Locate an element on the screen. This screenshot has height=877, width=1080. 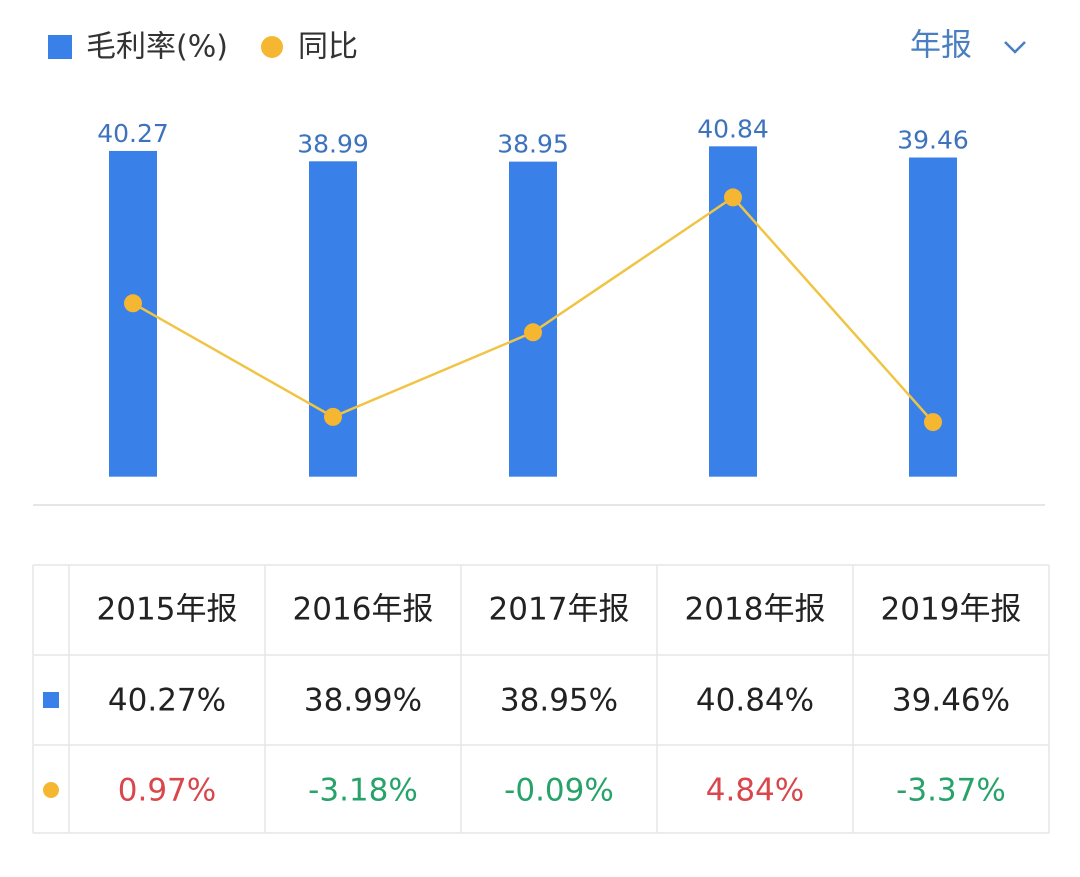
table-cell: 40.27% is located at coordinates (167, 701).